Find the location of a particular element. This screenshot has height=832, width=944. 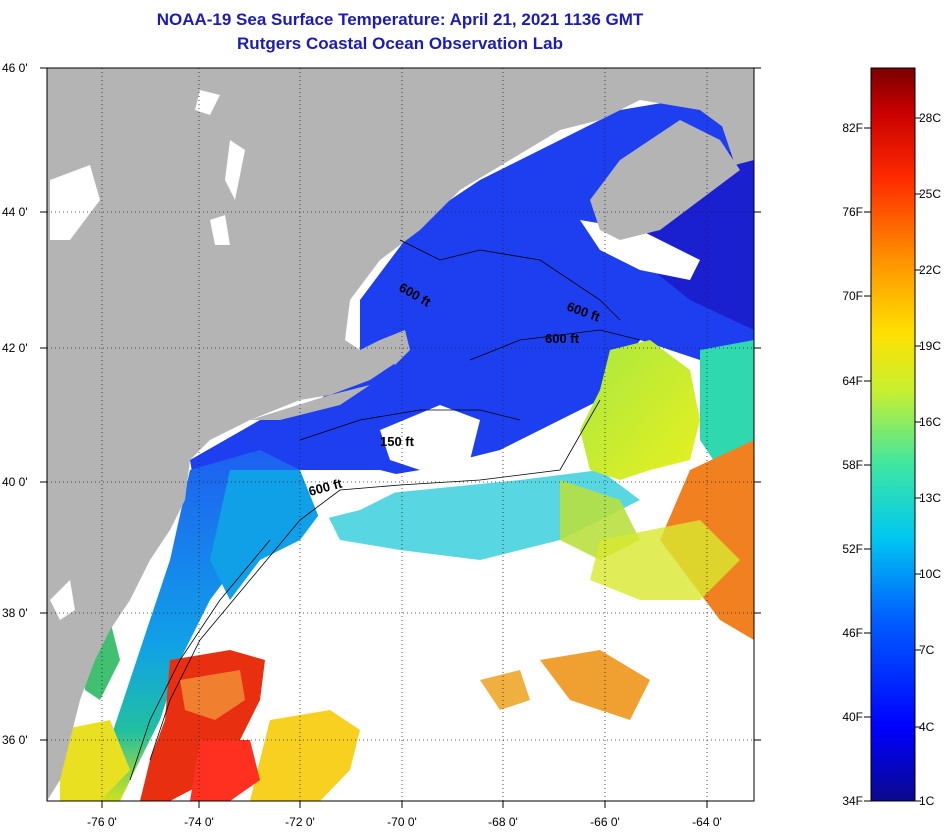

temp-label-c: 16C is located at coordinates (930, 422).